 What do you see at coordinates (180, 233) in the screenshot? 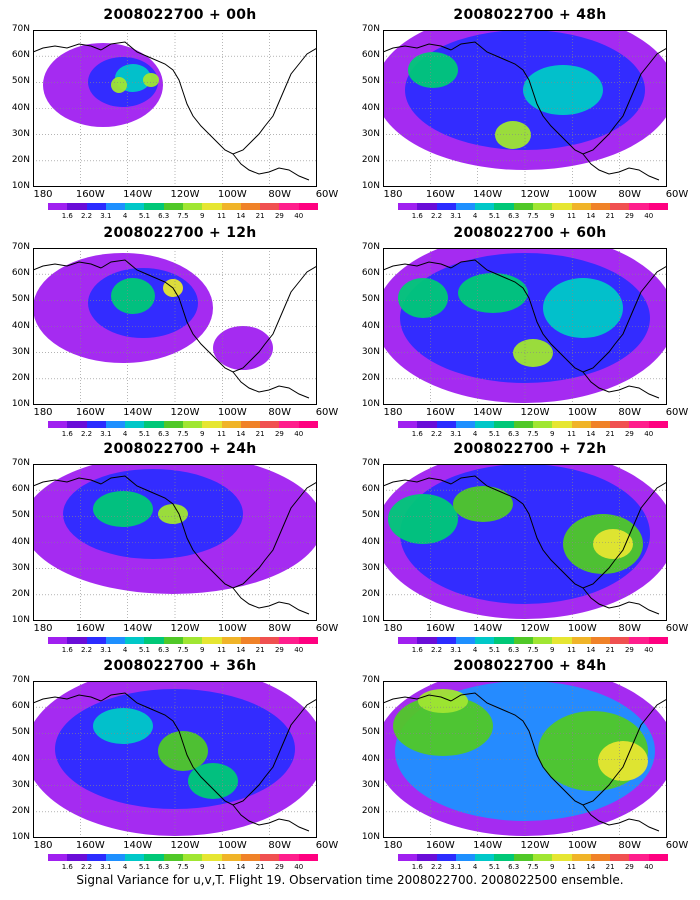
I see `panel-title: 2008022700 + 12h` at bounding box center [180, 233].